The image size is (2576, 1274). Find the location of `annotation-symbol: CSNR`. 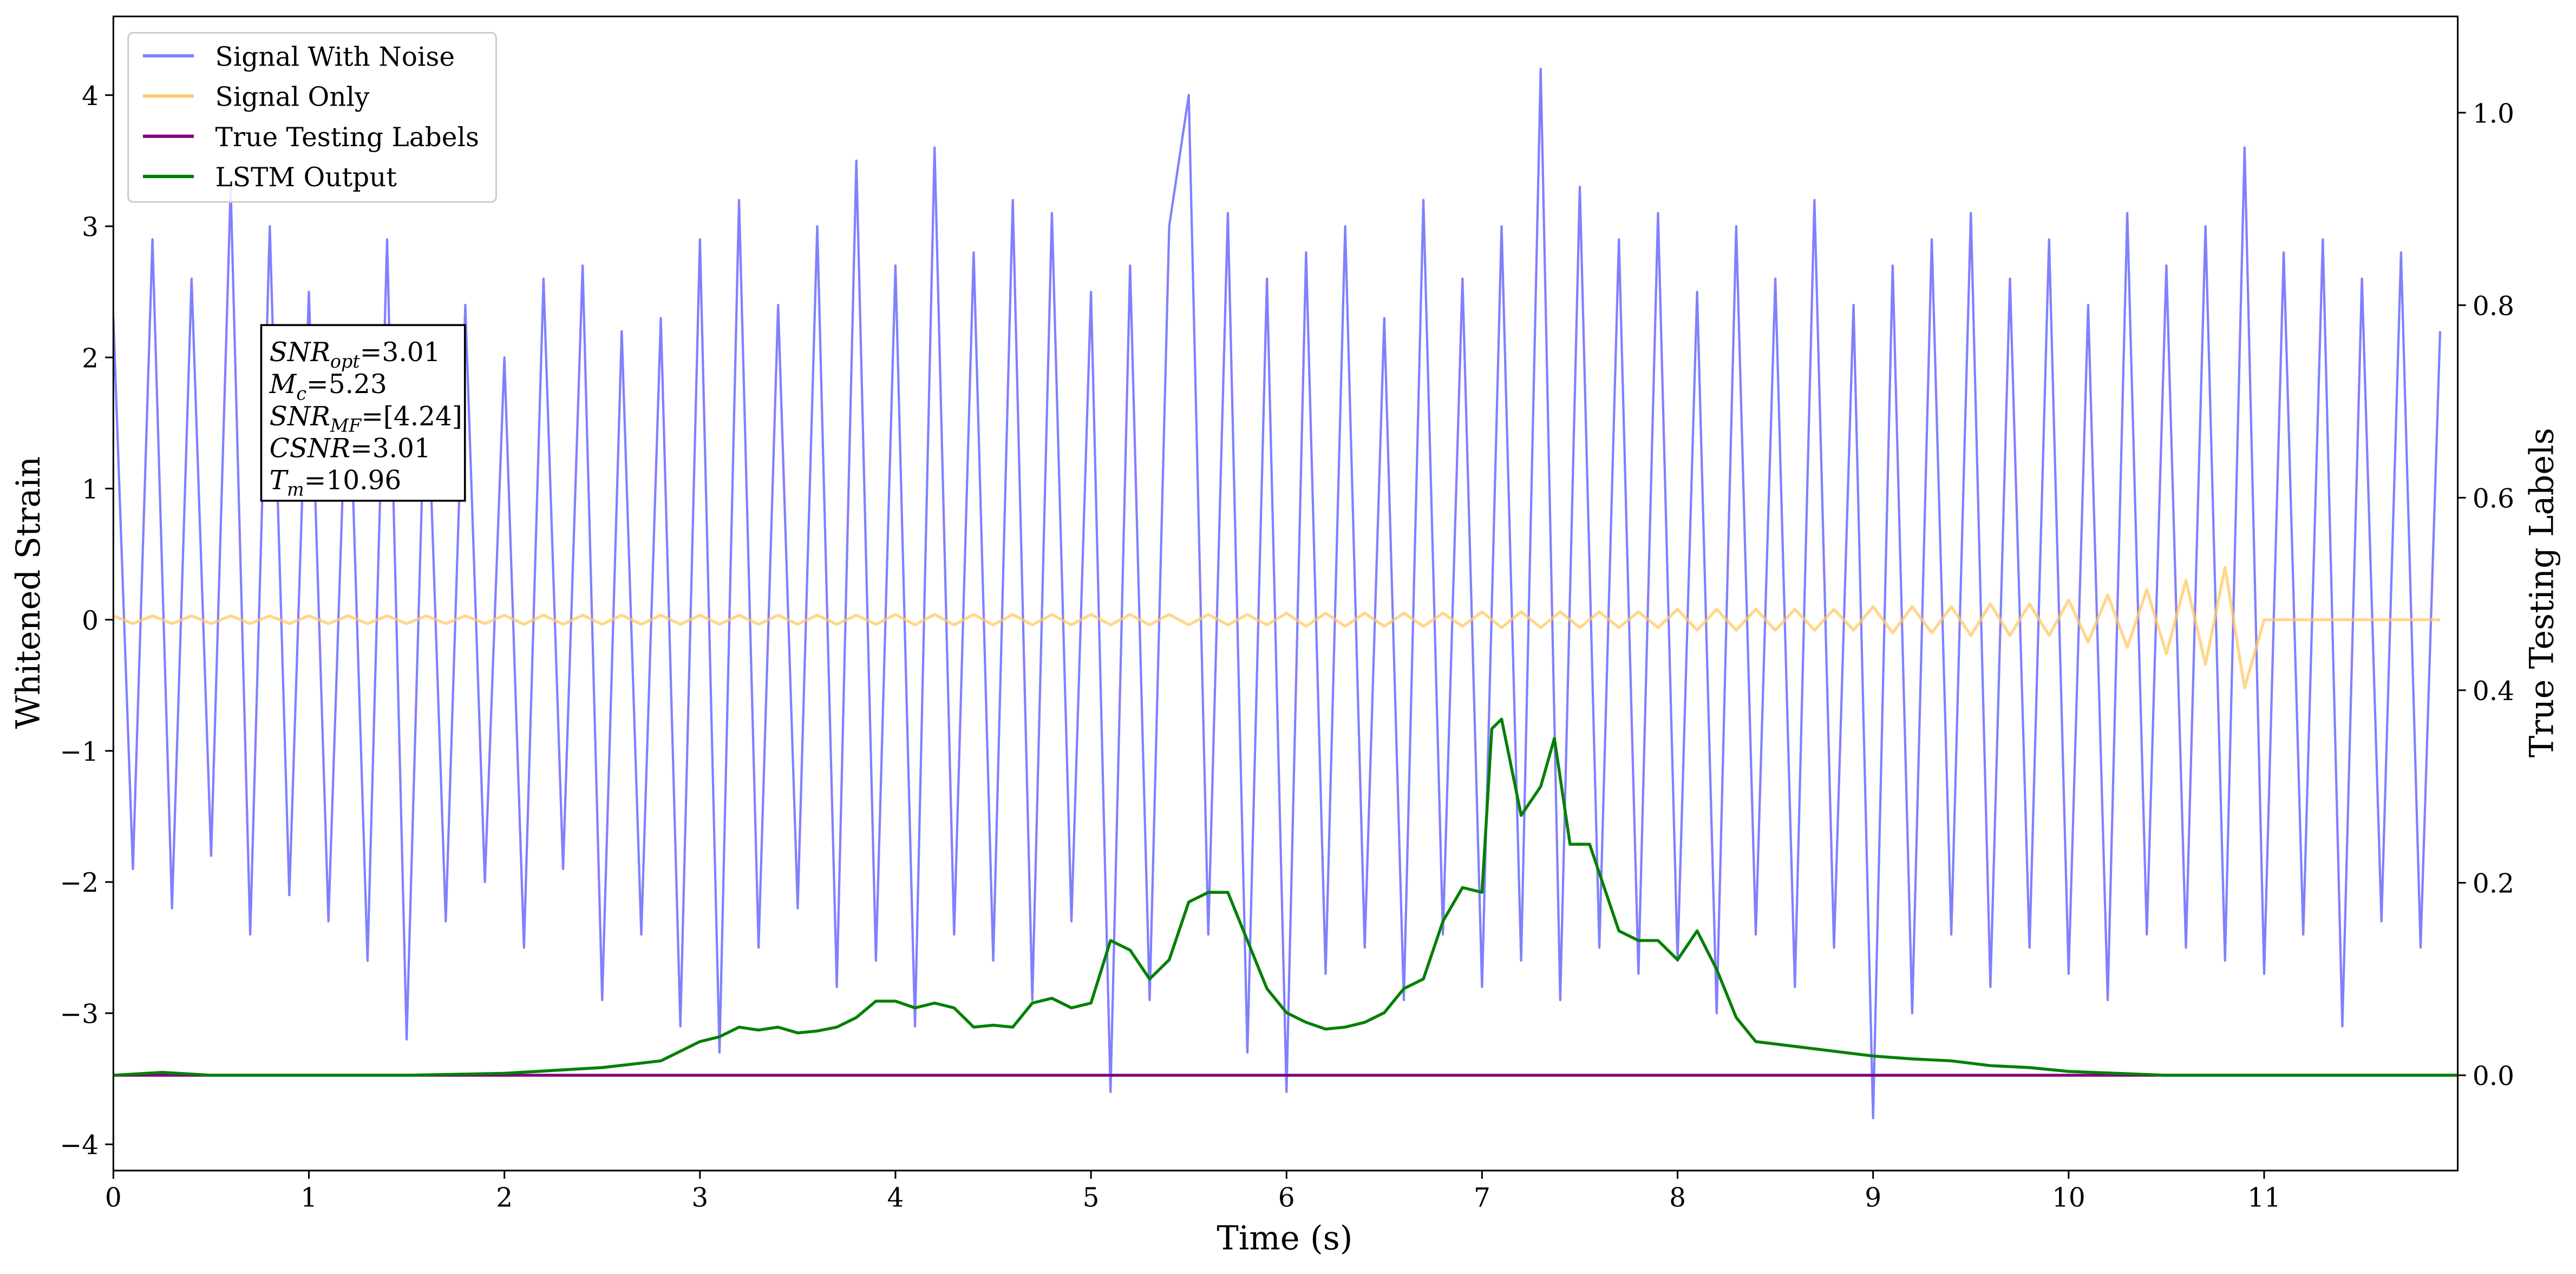

annotation-symbol: CSNR is located at coordinates (310, 448).